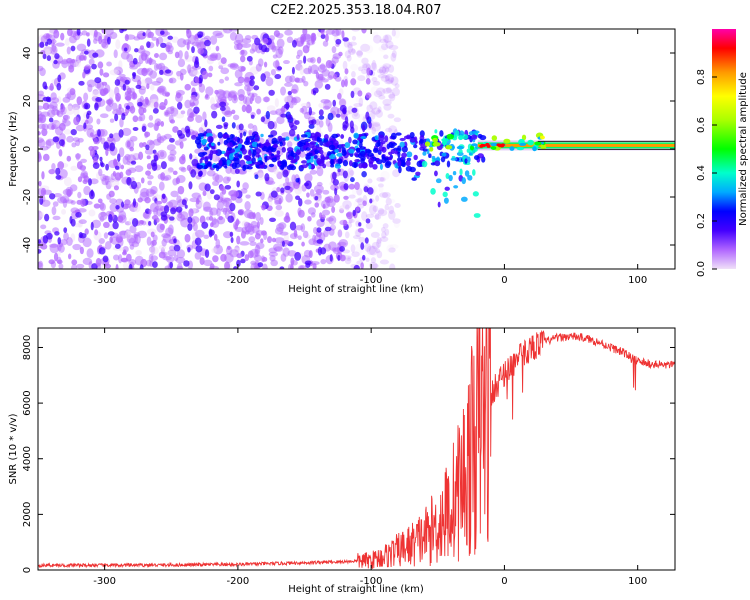 This screenshot has height=600, width=750. I want to click on spectrogram-y-tick-label: 20, so click(27, 101).